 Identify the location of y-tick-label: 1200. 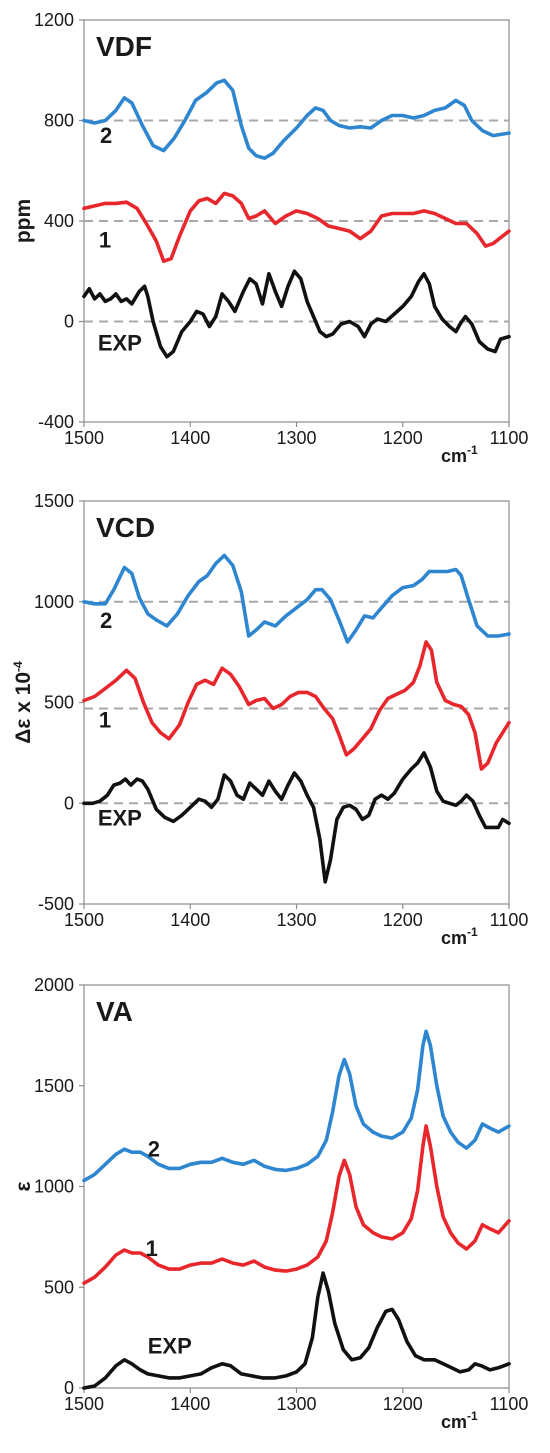
(54, 20).